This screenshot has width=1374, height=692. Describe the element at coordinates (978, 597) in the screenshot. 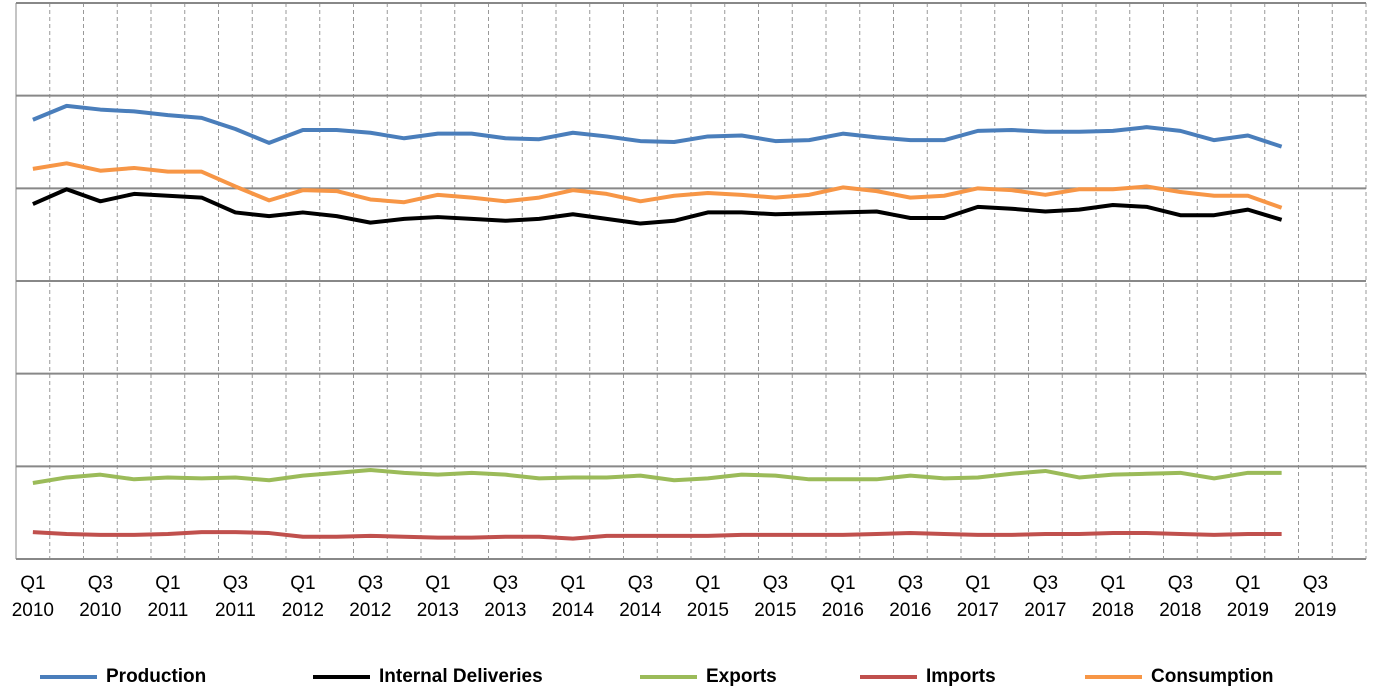

I see `x-tick-label: Q1 2017` at that location.